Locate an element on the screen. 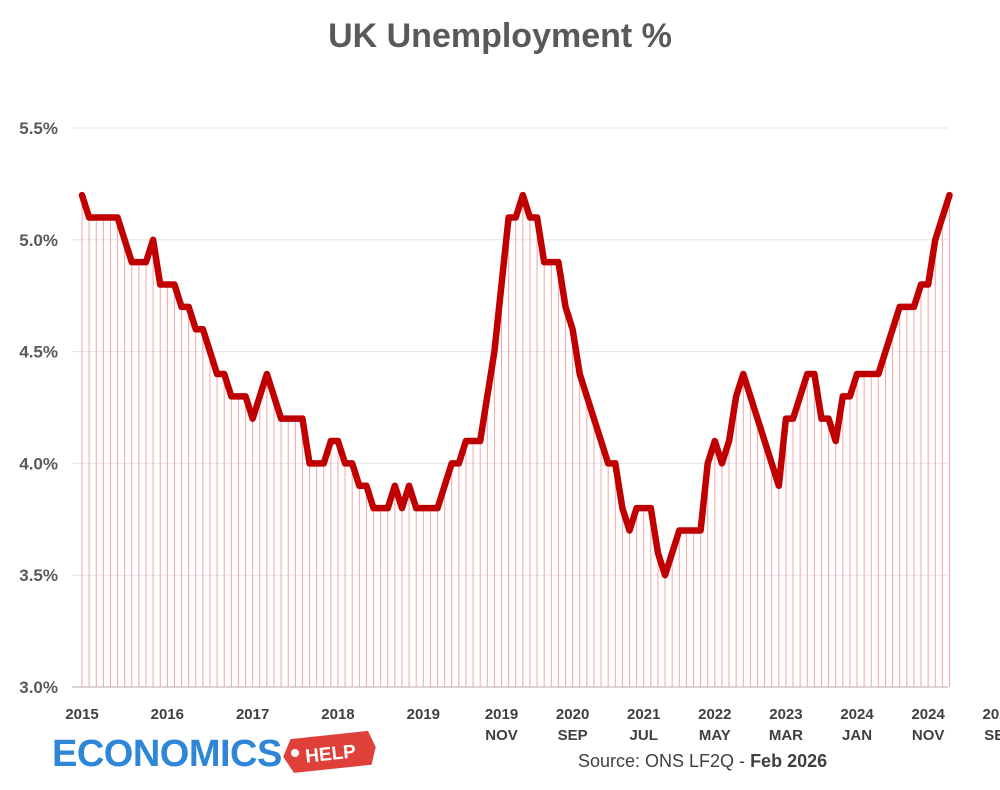 This screenshot has height=790, width=1000. logo-tag-hole-icon is located at coordinates (295, 753).